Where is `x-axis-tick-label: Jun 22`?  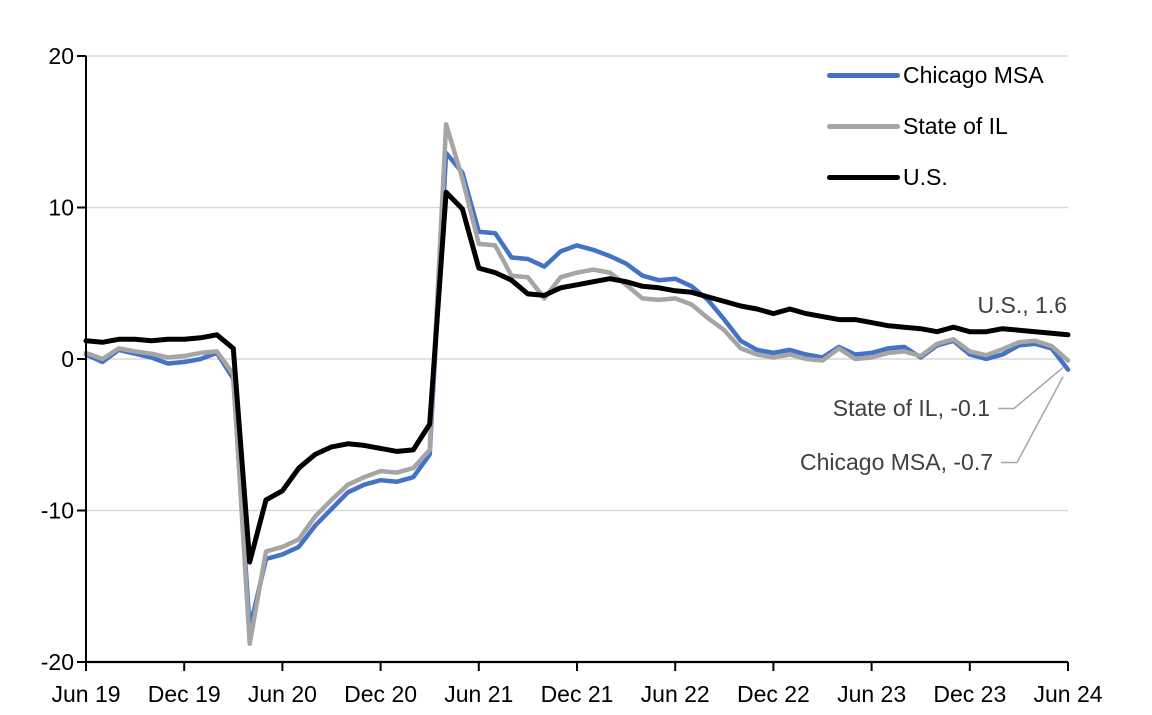 x-axis-tick-label: Jun 22 is located at coordinates (675, 694).